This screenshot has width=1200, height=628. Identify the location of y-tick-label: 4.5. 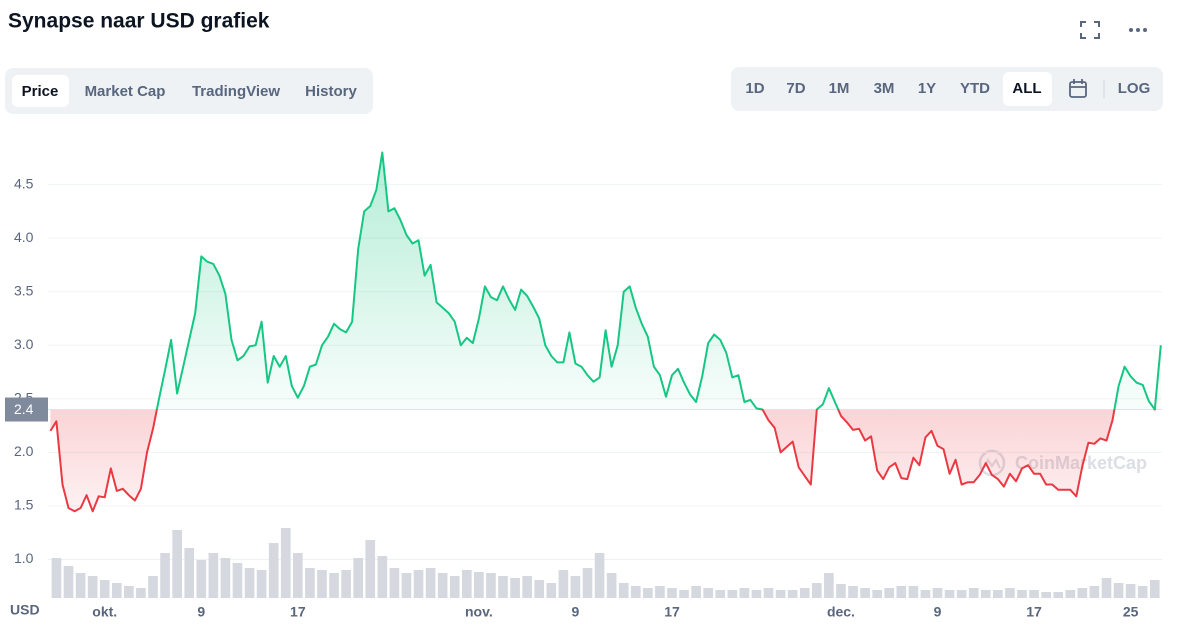
(24, 183).